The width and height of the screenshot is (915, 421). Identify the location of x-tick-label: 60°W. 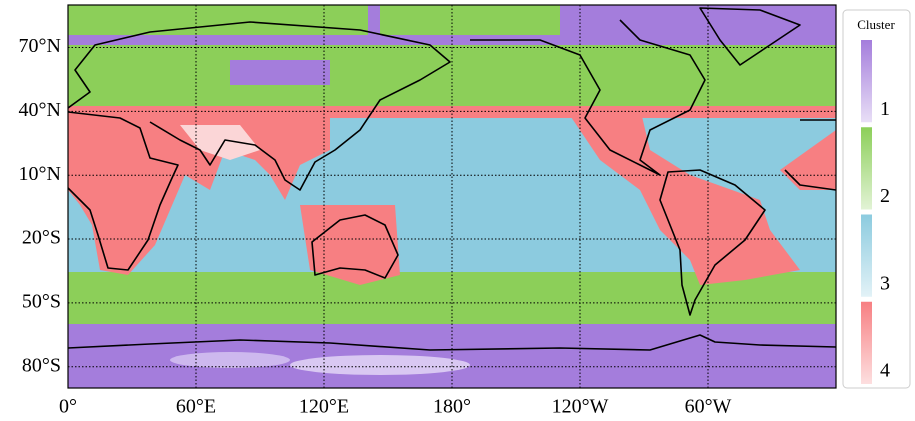
(708, 407).